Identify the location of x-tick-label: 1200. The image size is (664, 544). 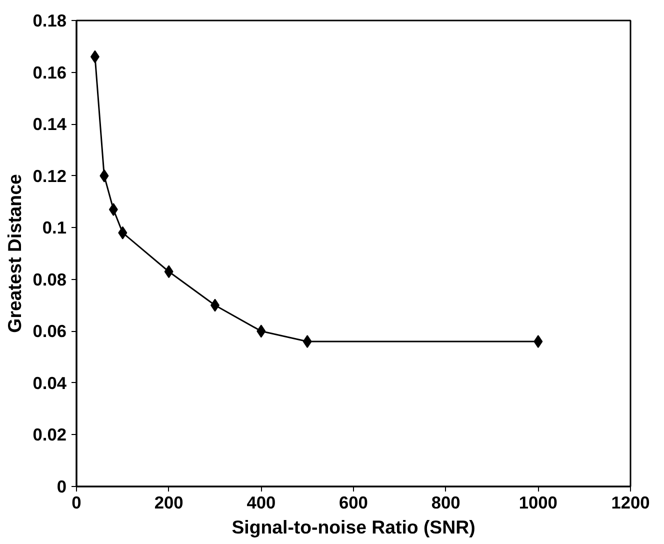
(630, 502).